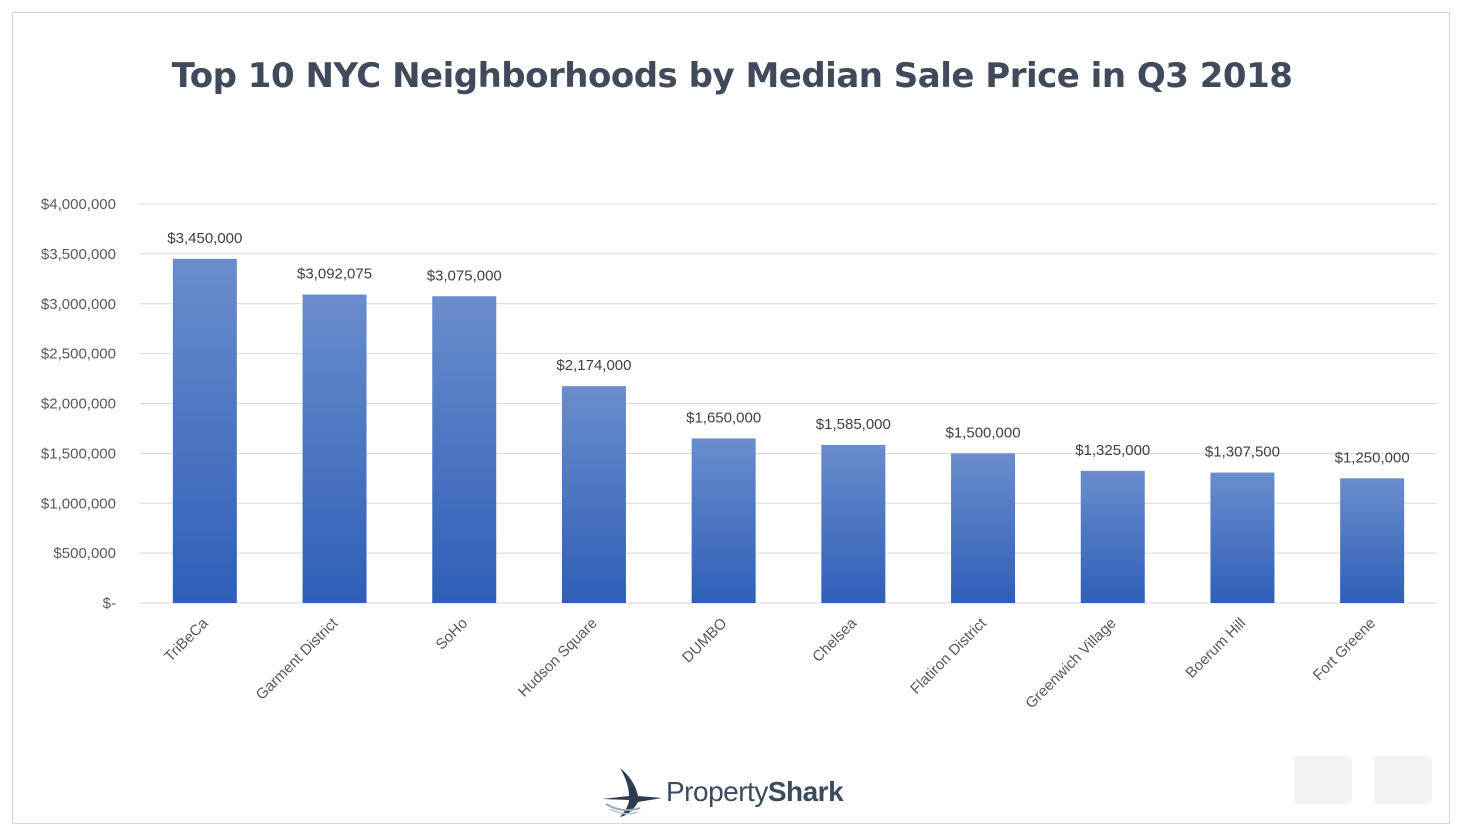  What do you see at coordinates (705, 641) in the screenshot?
I see `x-tick-label: DUMBO` at bounding box center [705, 641].